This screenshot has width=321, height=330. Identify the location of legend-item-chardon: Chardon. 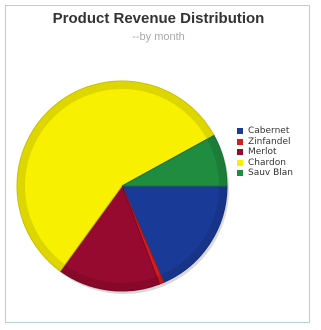
(265, 163).